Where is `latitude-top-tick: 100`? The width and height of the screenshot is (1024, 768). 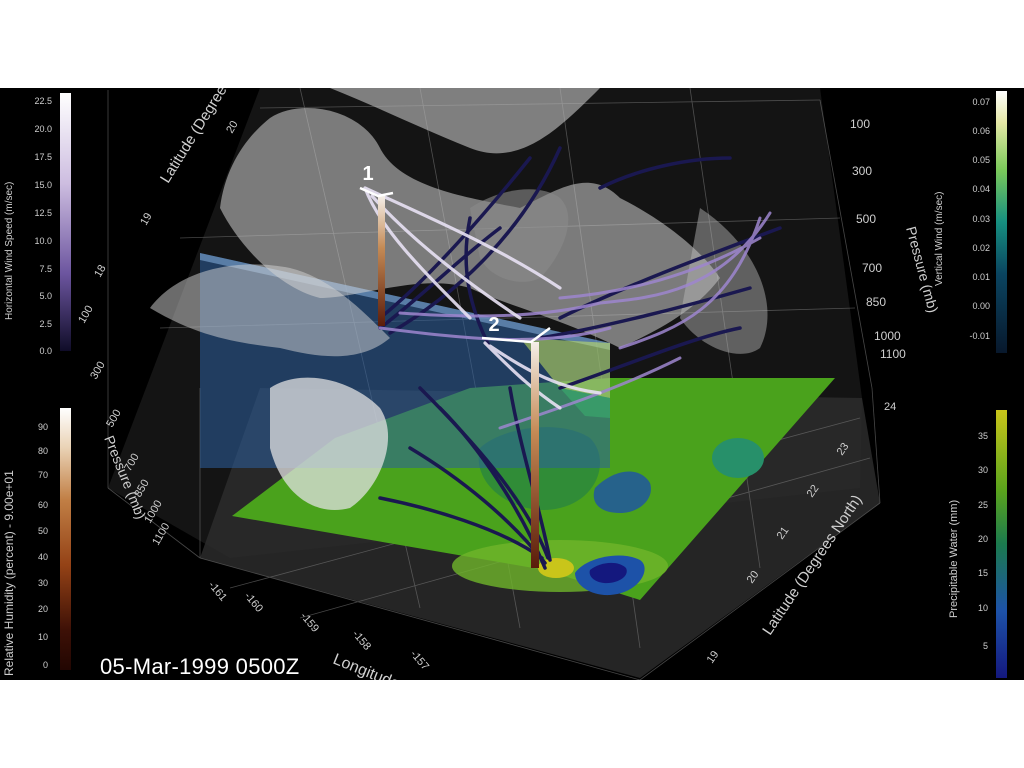
latitude-top-tick: 100 is located at coordinates (86, 315).